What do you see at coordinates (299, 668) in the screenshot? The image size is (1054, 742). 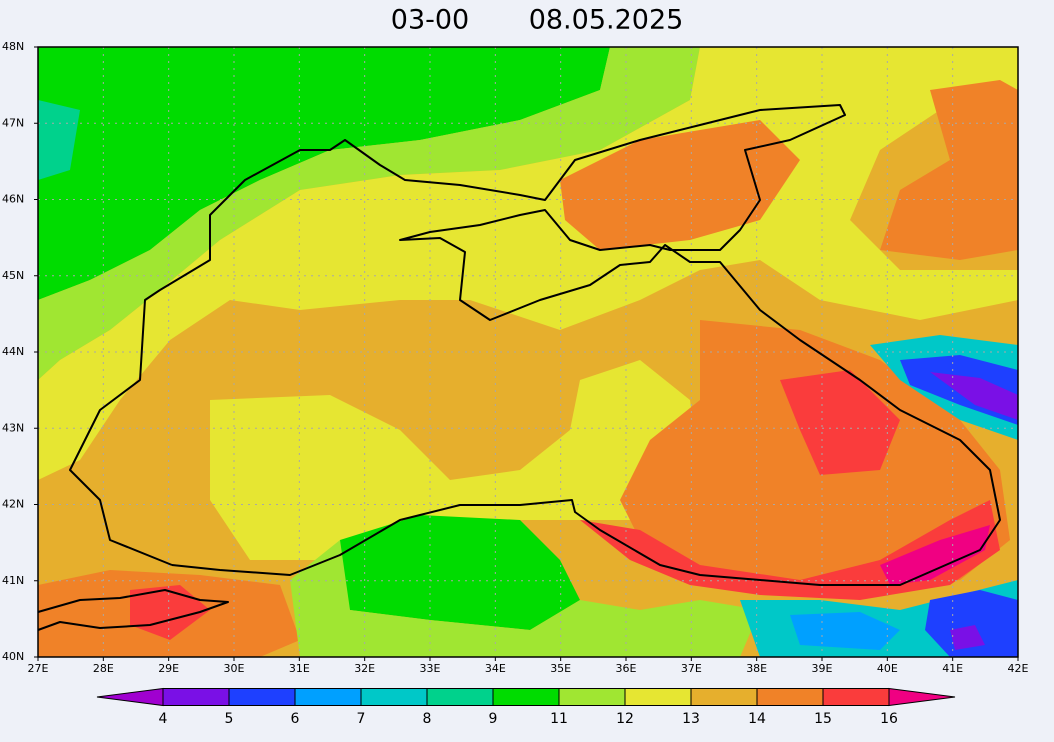 I see `lon-label: 31E` at bounding box center [299, 668].